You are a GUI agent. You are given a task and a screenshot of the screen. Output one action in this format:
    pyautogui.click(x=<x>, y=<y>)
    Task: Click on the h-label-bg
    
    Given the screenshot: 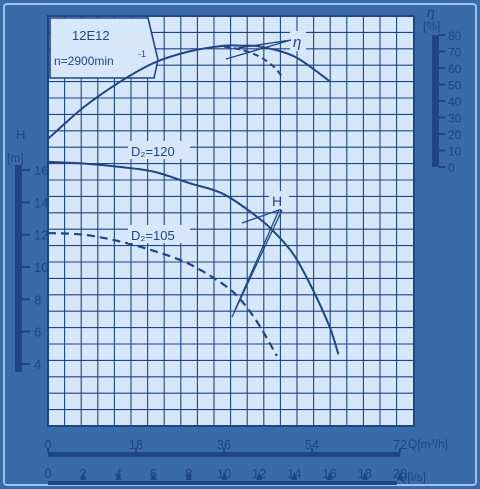 What is the action you would take?
    pyautogui.click(x=279, y=200)
    